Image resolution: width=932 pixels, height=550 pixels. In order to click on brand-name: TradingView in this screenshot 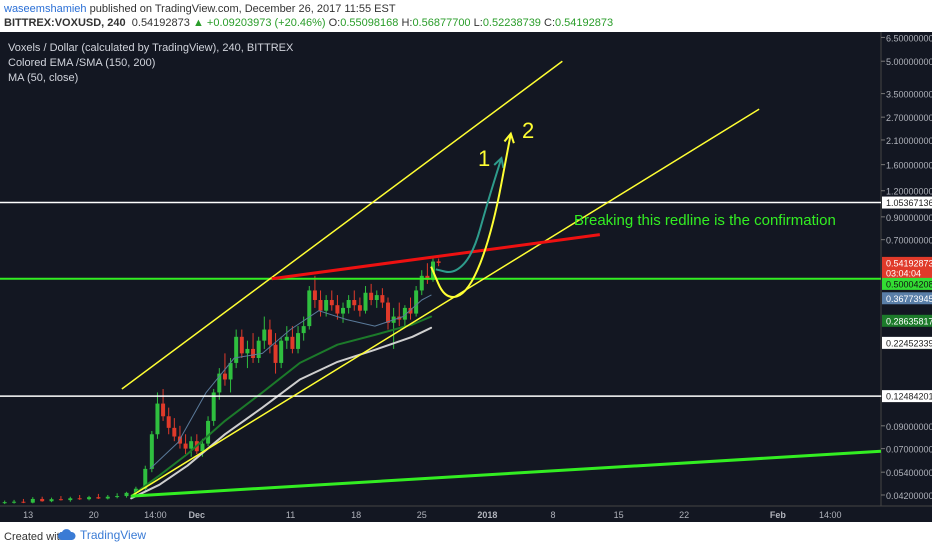, I will do `click(113, 535)`.